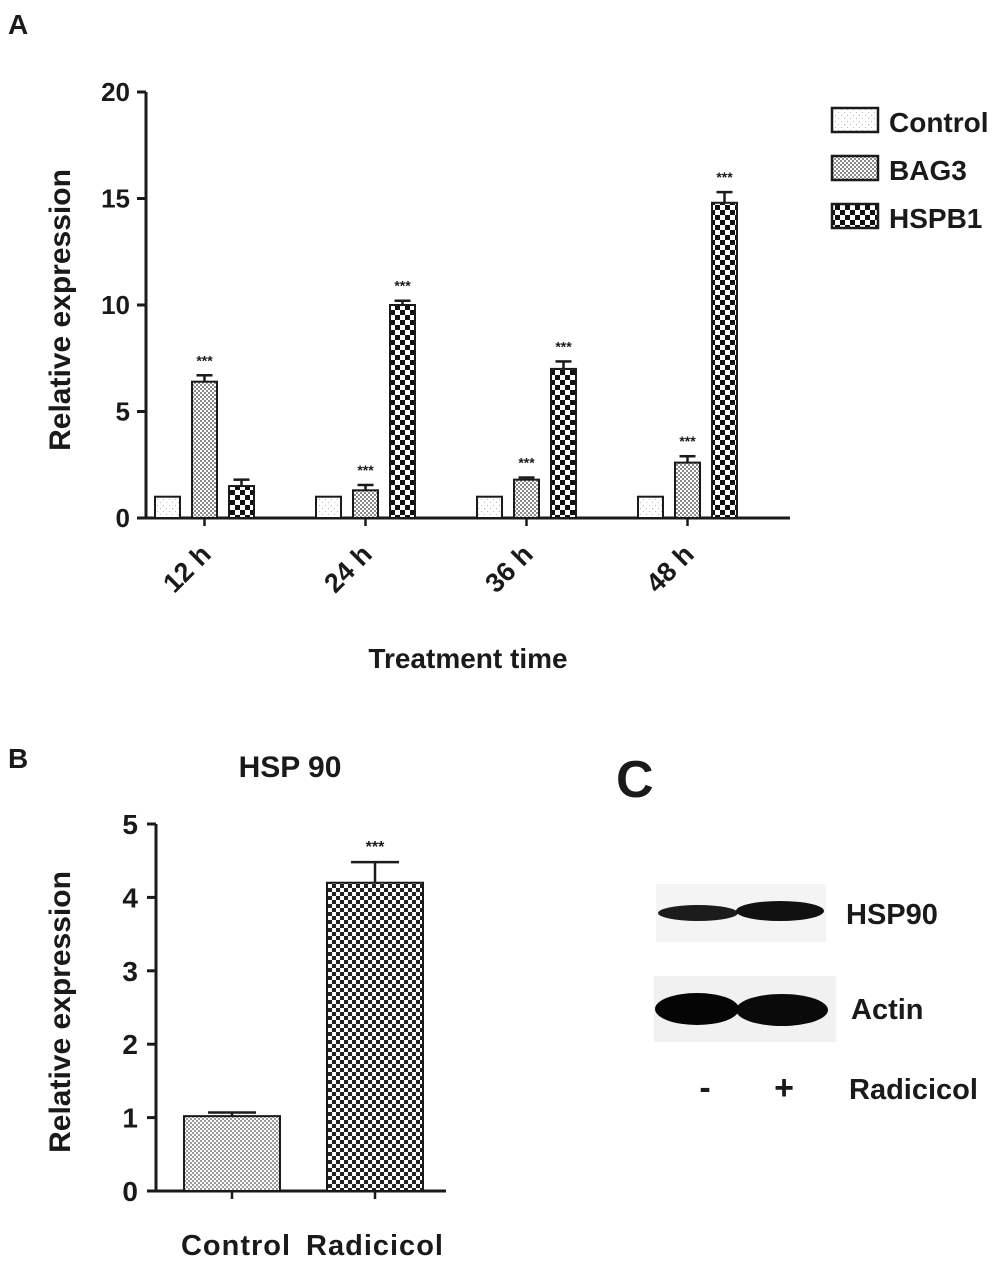 Image resolution: width=1007 pixels, height=1261 pixels. I want to click on blot-row-label-actin: Actin, so click(887, 1010).